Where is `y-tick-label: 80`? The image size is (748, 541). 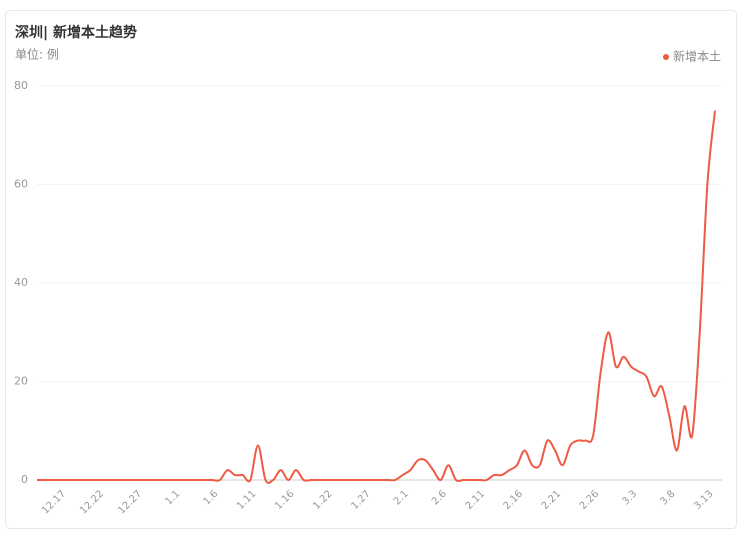 y-tick-label: 80 is located at coordinates (21, 85).